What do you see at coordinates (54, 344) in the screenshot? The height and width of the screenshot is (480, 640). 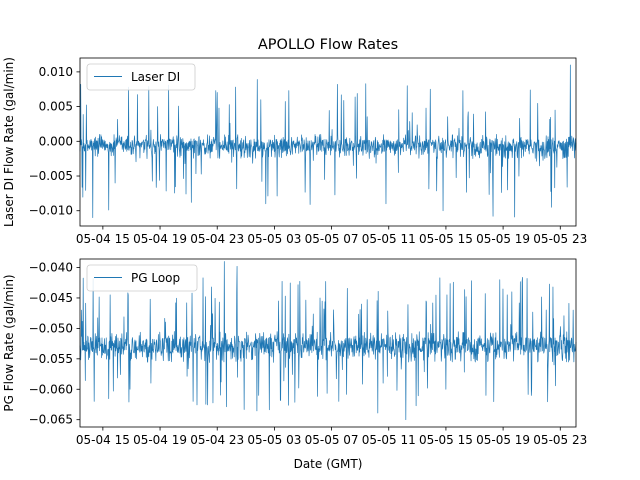 I see `pg-loop-y-ticks: −0.040 −0.045 −0.050 −0.055 −0.060 −0.065` at bounding box center [54, 344].